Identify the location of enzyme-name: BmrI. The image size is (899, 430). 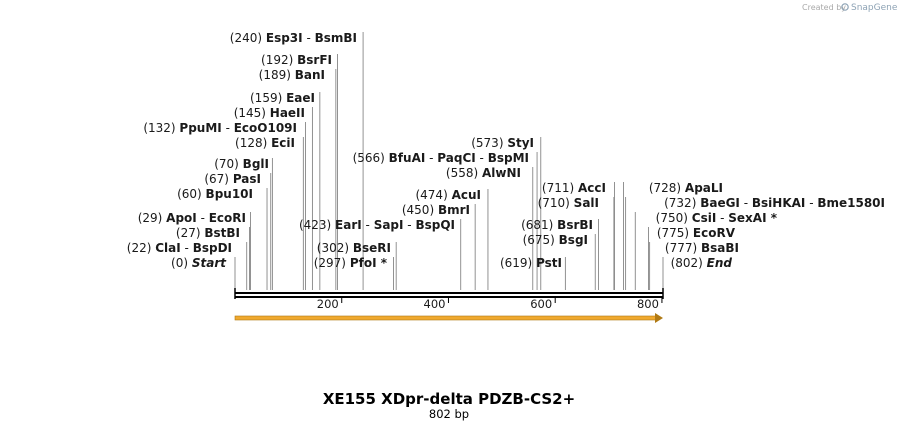
(454, 210).